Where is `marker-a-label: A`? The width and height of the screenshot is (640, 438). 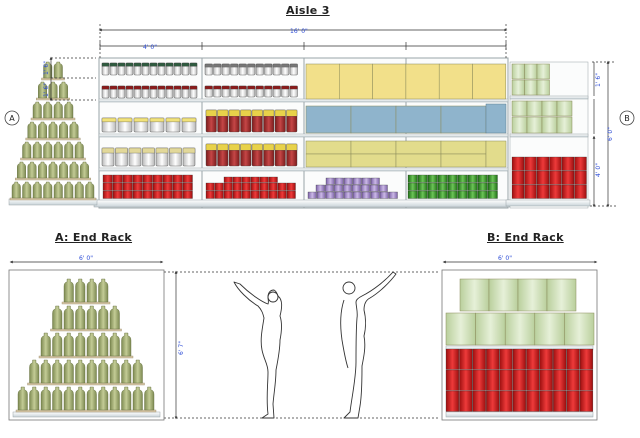
marker-a-label: A is located at coordinates (12, 118).